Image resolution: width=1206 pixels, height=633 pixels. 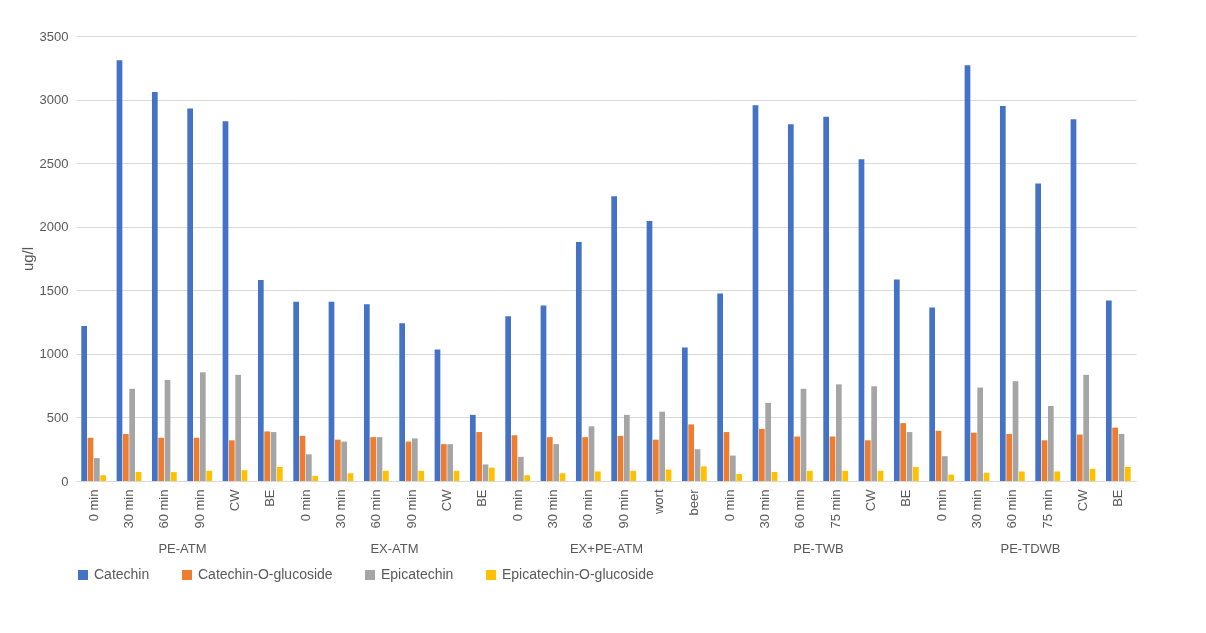 I want to click on x-axis-title: PE-TDWB, so click(x=1030, y=548).